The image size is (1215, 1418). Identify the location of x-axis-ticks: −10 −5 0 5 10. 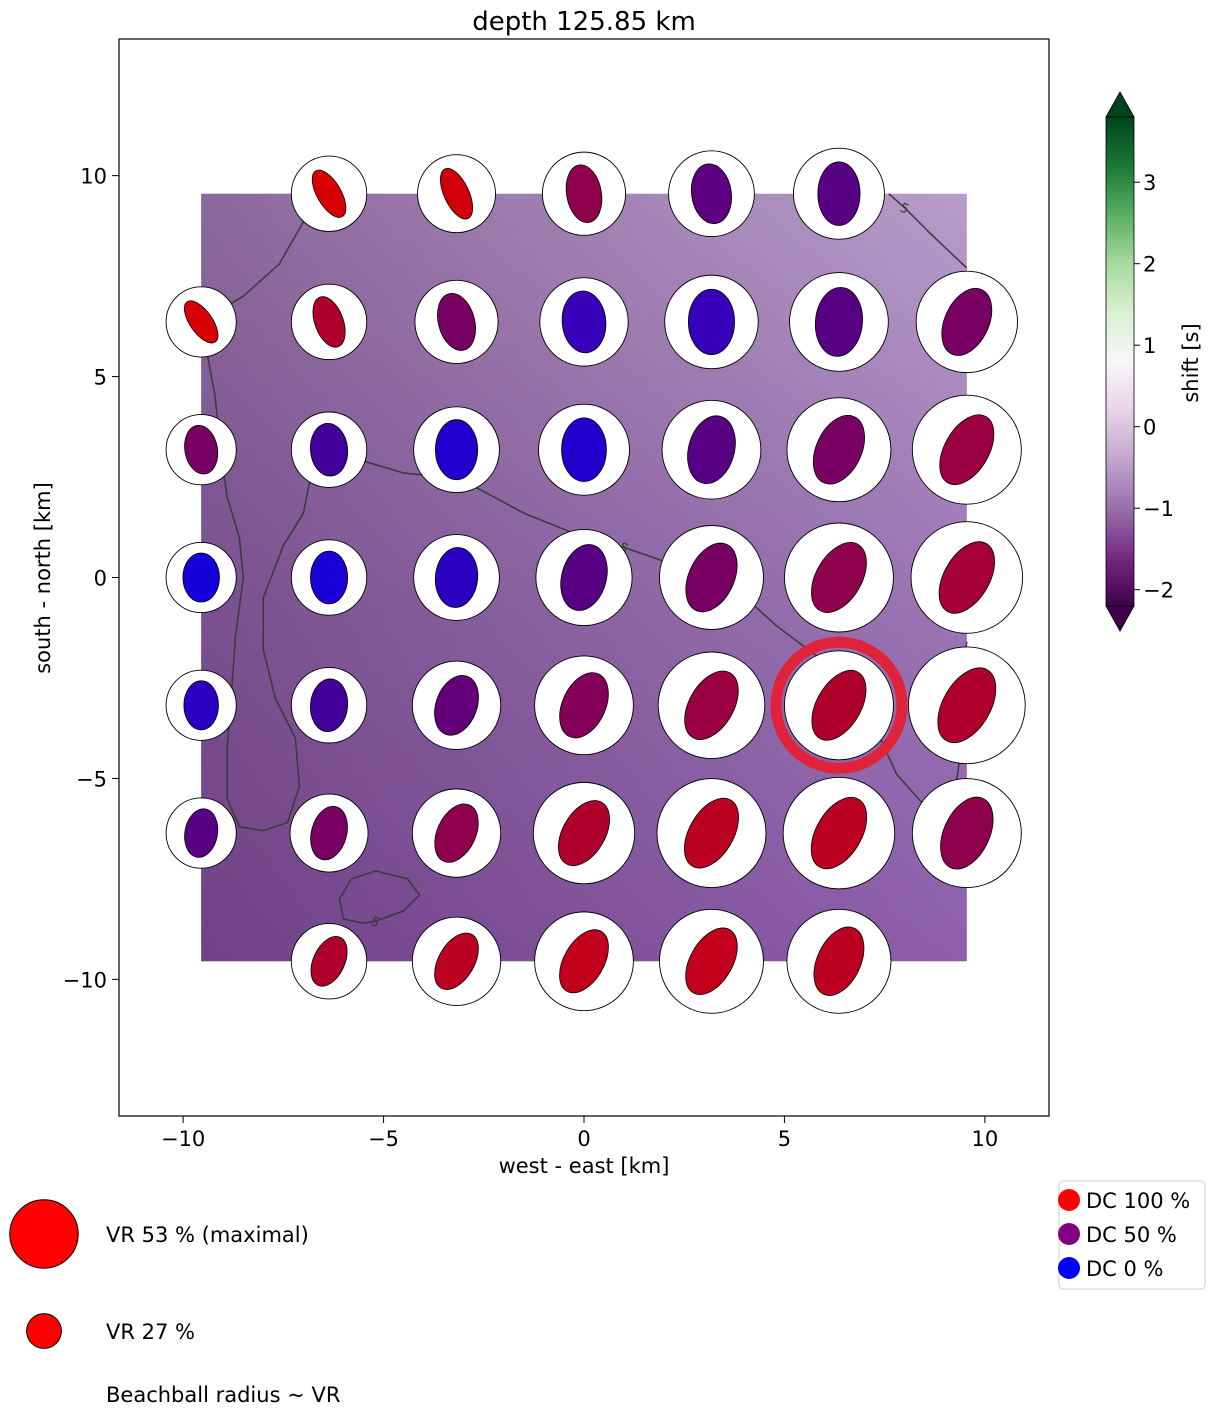
(579, 1133).